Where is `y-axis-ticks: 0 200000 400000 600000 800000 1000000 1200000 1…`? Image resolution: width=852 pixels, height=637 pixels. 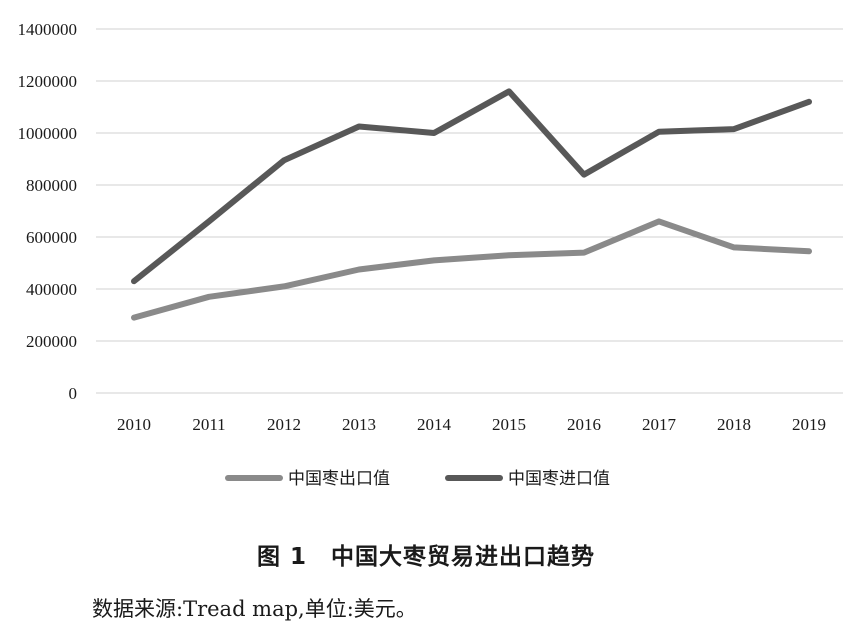
y-axis-ticks: 0 200000 400000 600000 800000 1000000 1200000 1… is located at coordinates (48, 211).